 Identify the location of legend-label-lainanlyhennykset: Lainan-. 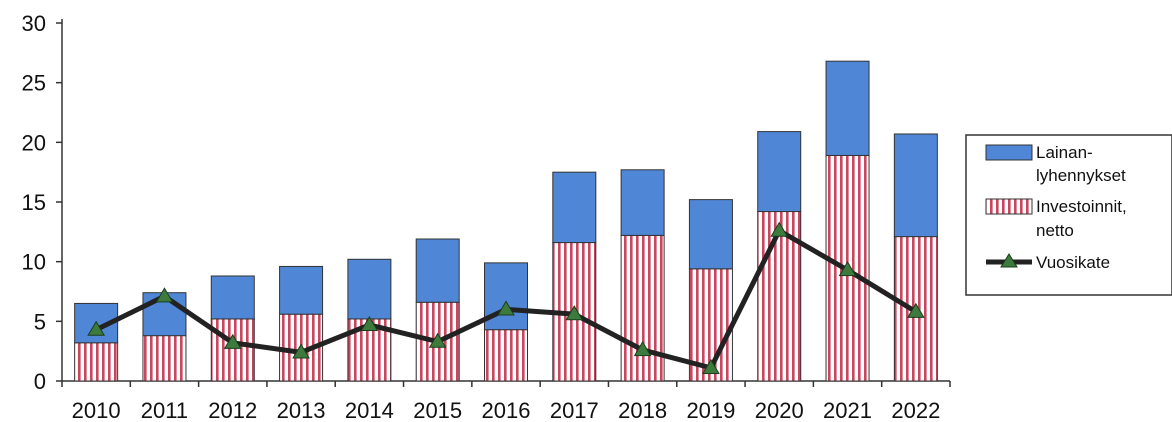
(1064, 152).